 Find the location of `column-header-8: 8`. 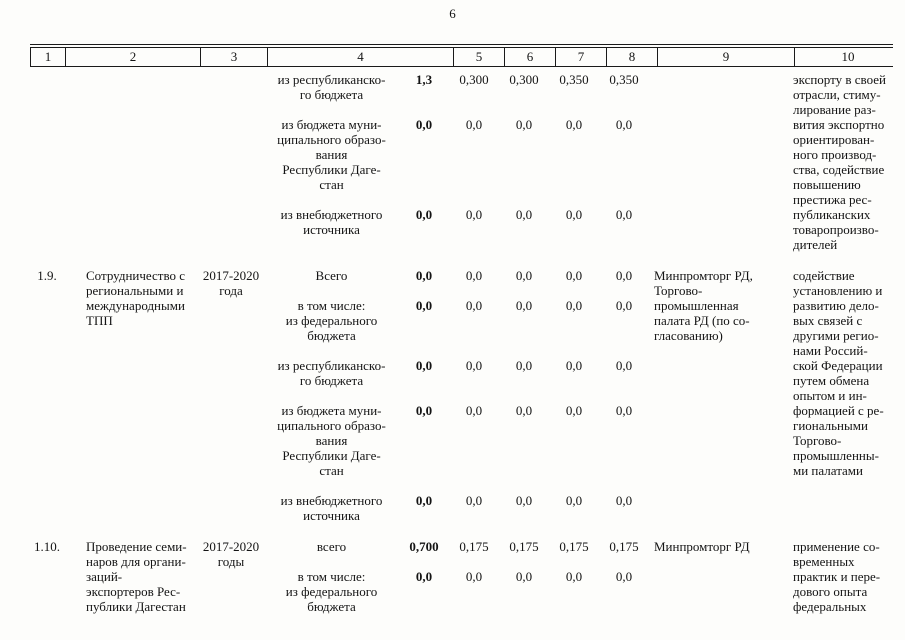

column-header-8: 8 is located at coordinates (632, 57).